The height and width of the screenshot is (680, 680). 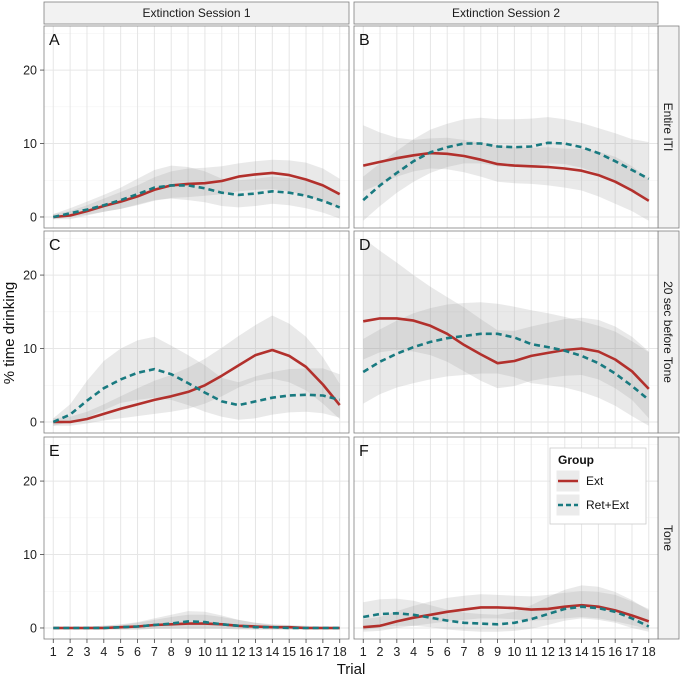 What do you see at coordinates (668, 332) in the screenshot?
I see `strip-label-20sec-before-tone: 20 sec before Tone` at bounding box center [668, 332].